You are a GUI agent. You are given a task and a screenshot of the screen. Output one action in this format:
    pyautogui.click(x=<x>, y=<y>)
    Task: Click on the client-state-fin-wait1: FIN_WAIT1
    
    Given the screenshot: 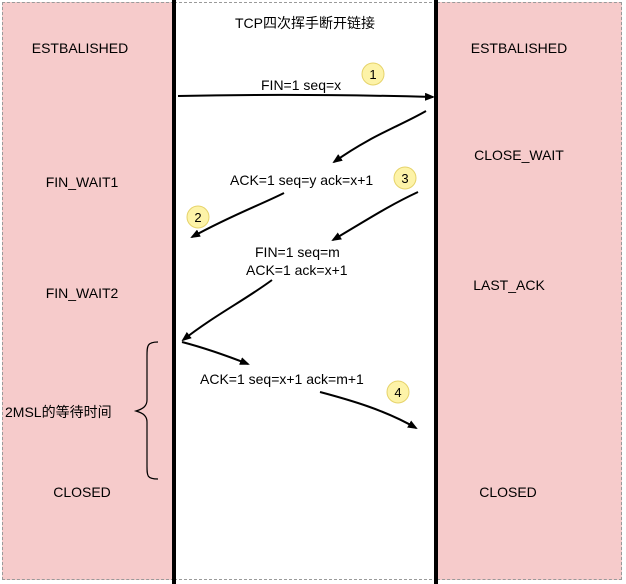 What is the action you would take?
    pyautogui.click(x=82, y=182)
    